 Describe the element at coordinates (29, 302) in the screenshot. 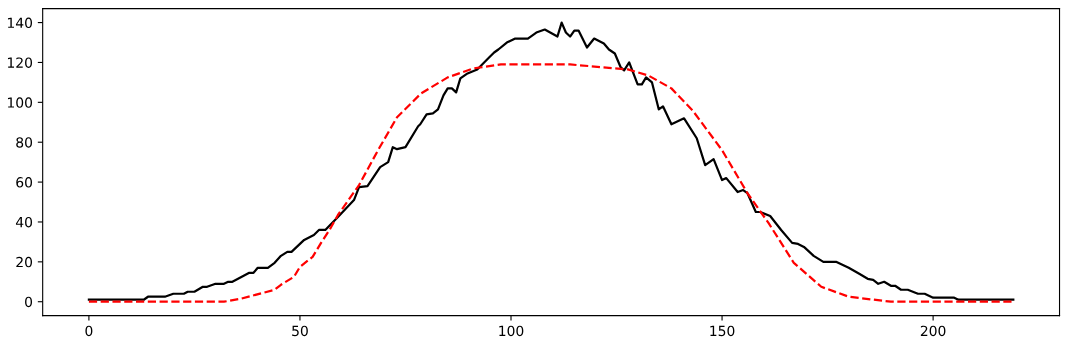

I see `y-tick-label: 0` at that location.